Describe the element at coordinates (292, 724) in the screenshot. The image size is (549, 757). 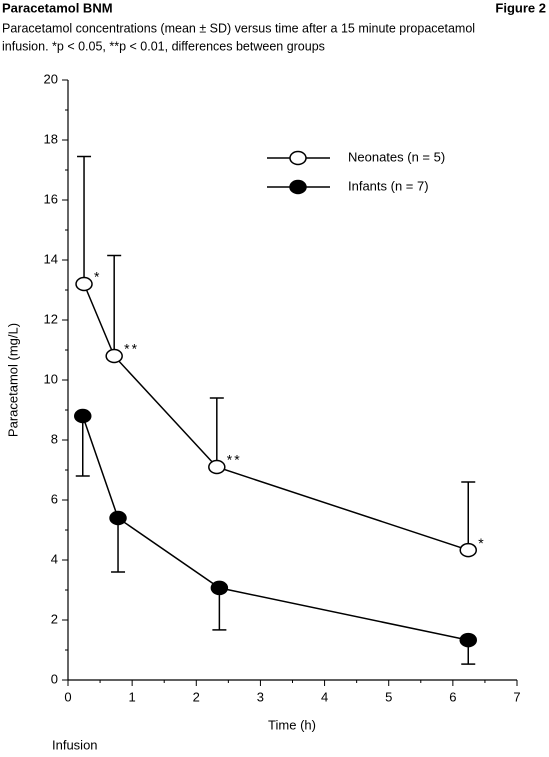
I see `x-axis-label: Time (h)` at that location.